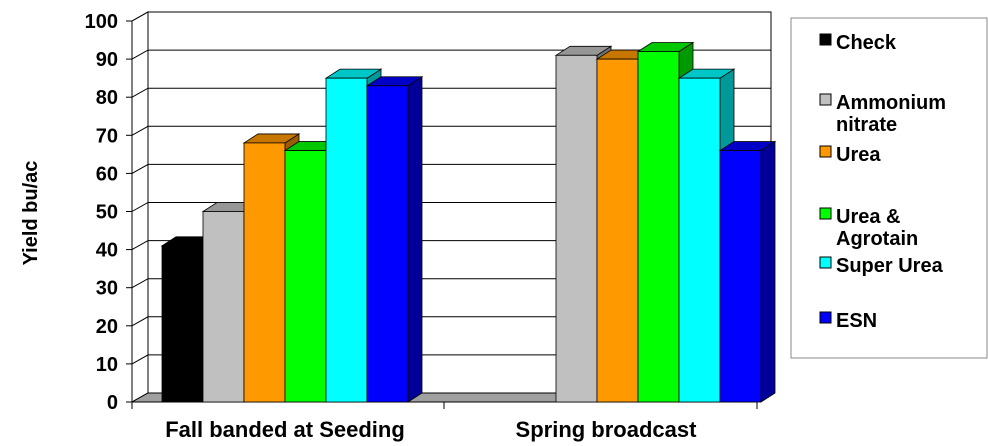 This screenshot has width=988, height=446. I want to click on y-tick-label: 10, so click(107, 365).